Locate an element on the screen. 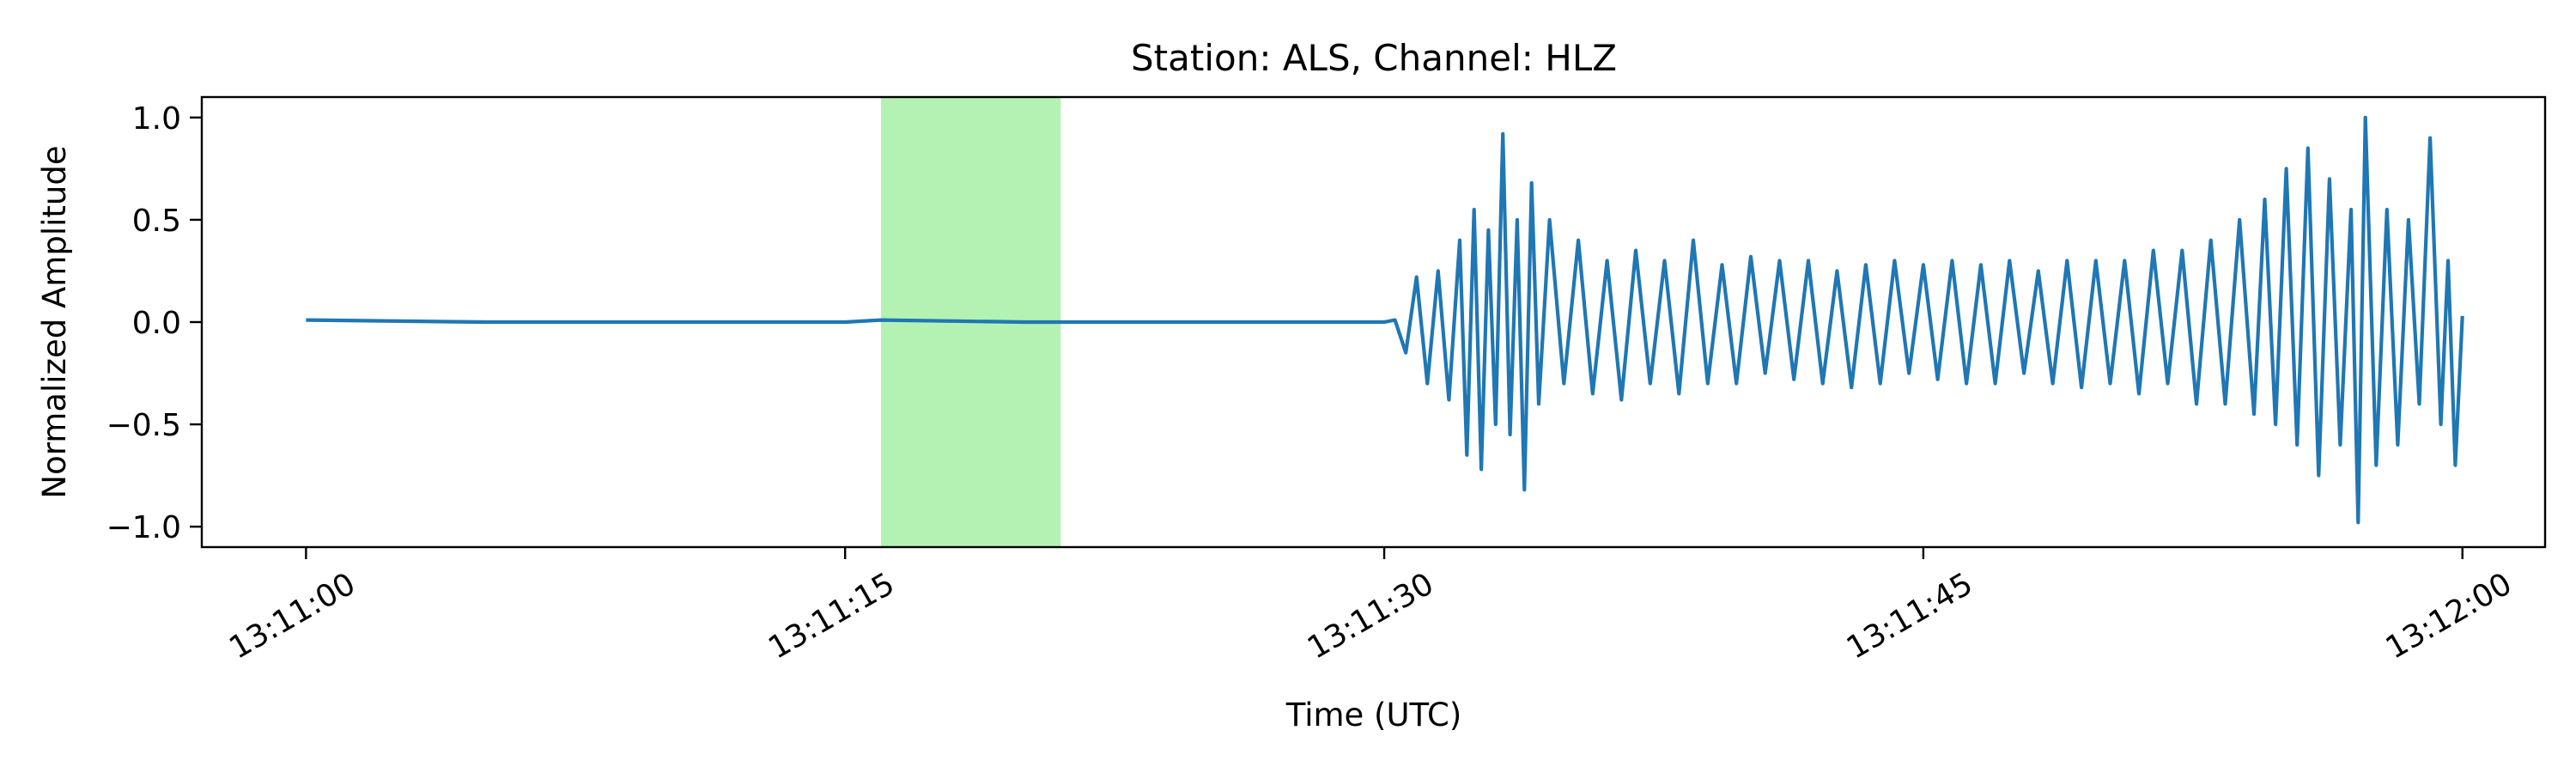 This screenshot has width=2576, height=773. y-tick-label-2: 0.0 is located at coordinates (156, 323).